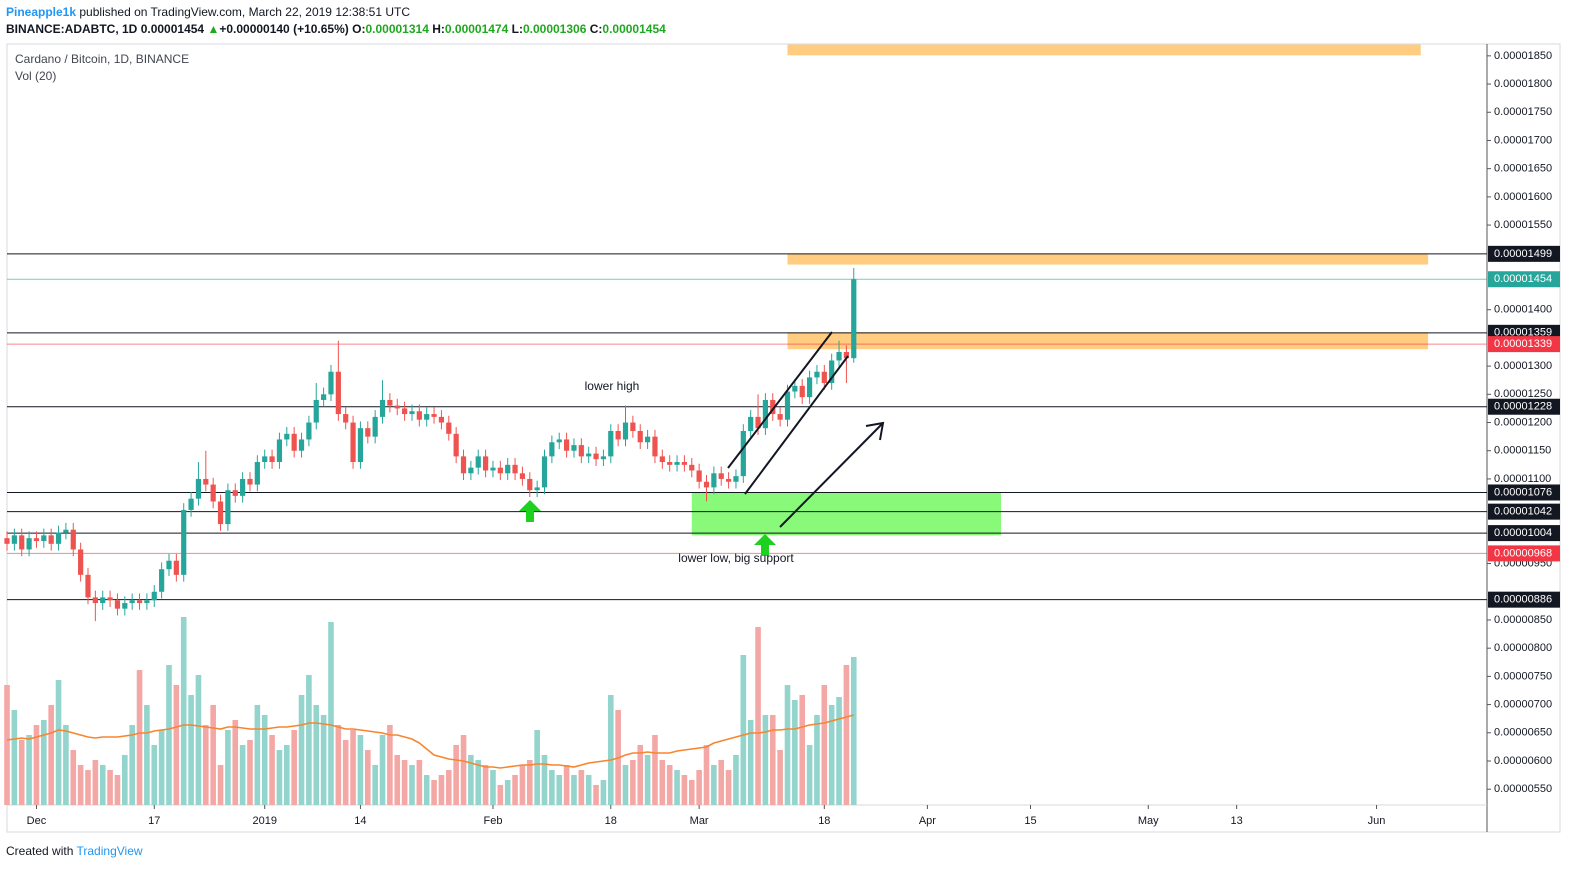 The image size is (1588, 880). I want to click on open: 0.00001314, so click(397, 29).